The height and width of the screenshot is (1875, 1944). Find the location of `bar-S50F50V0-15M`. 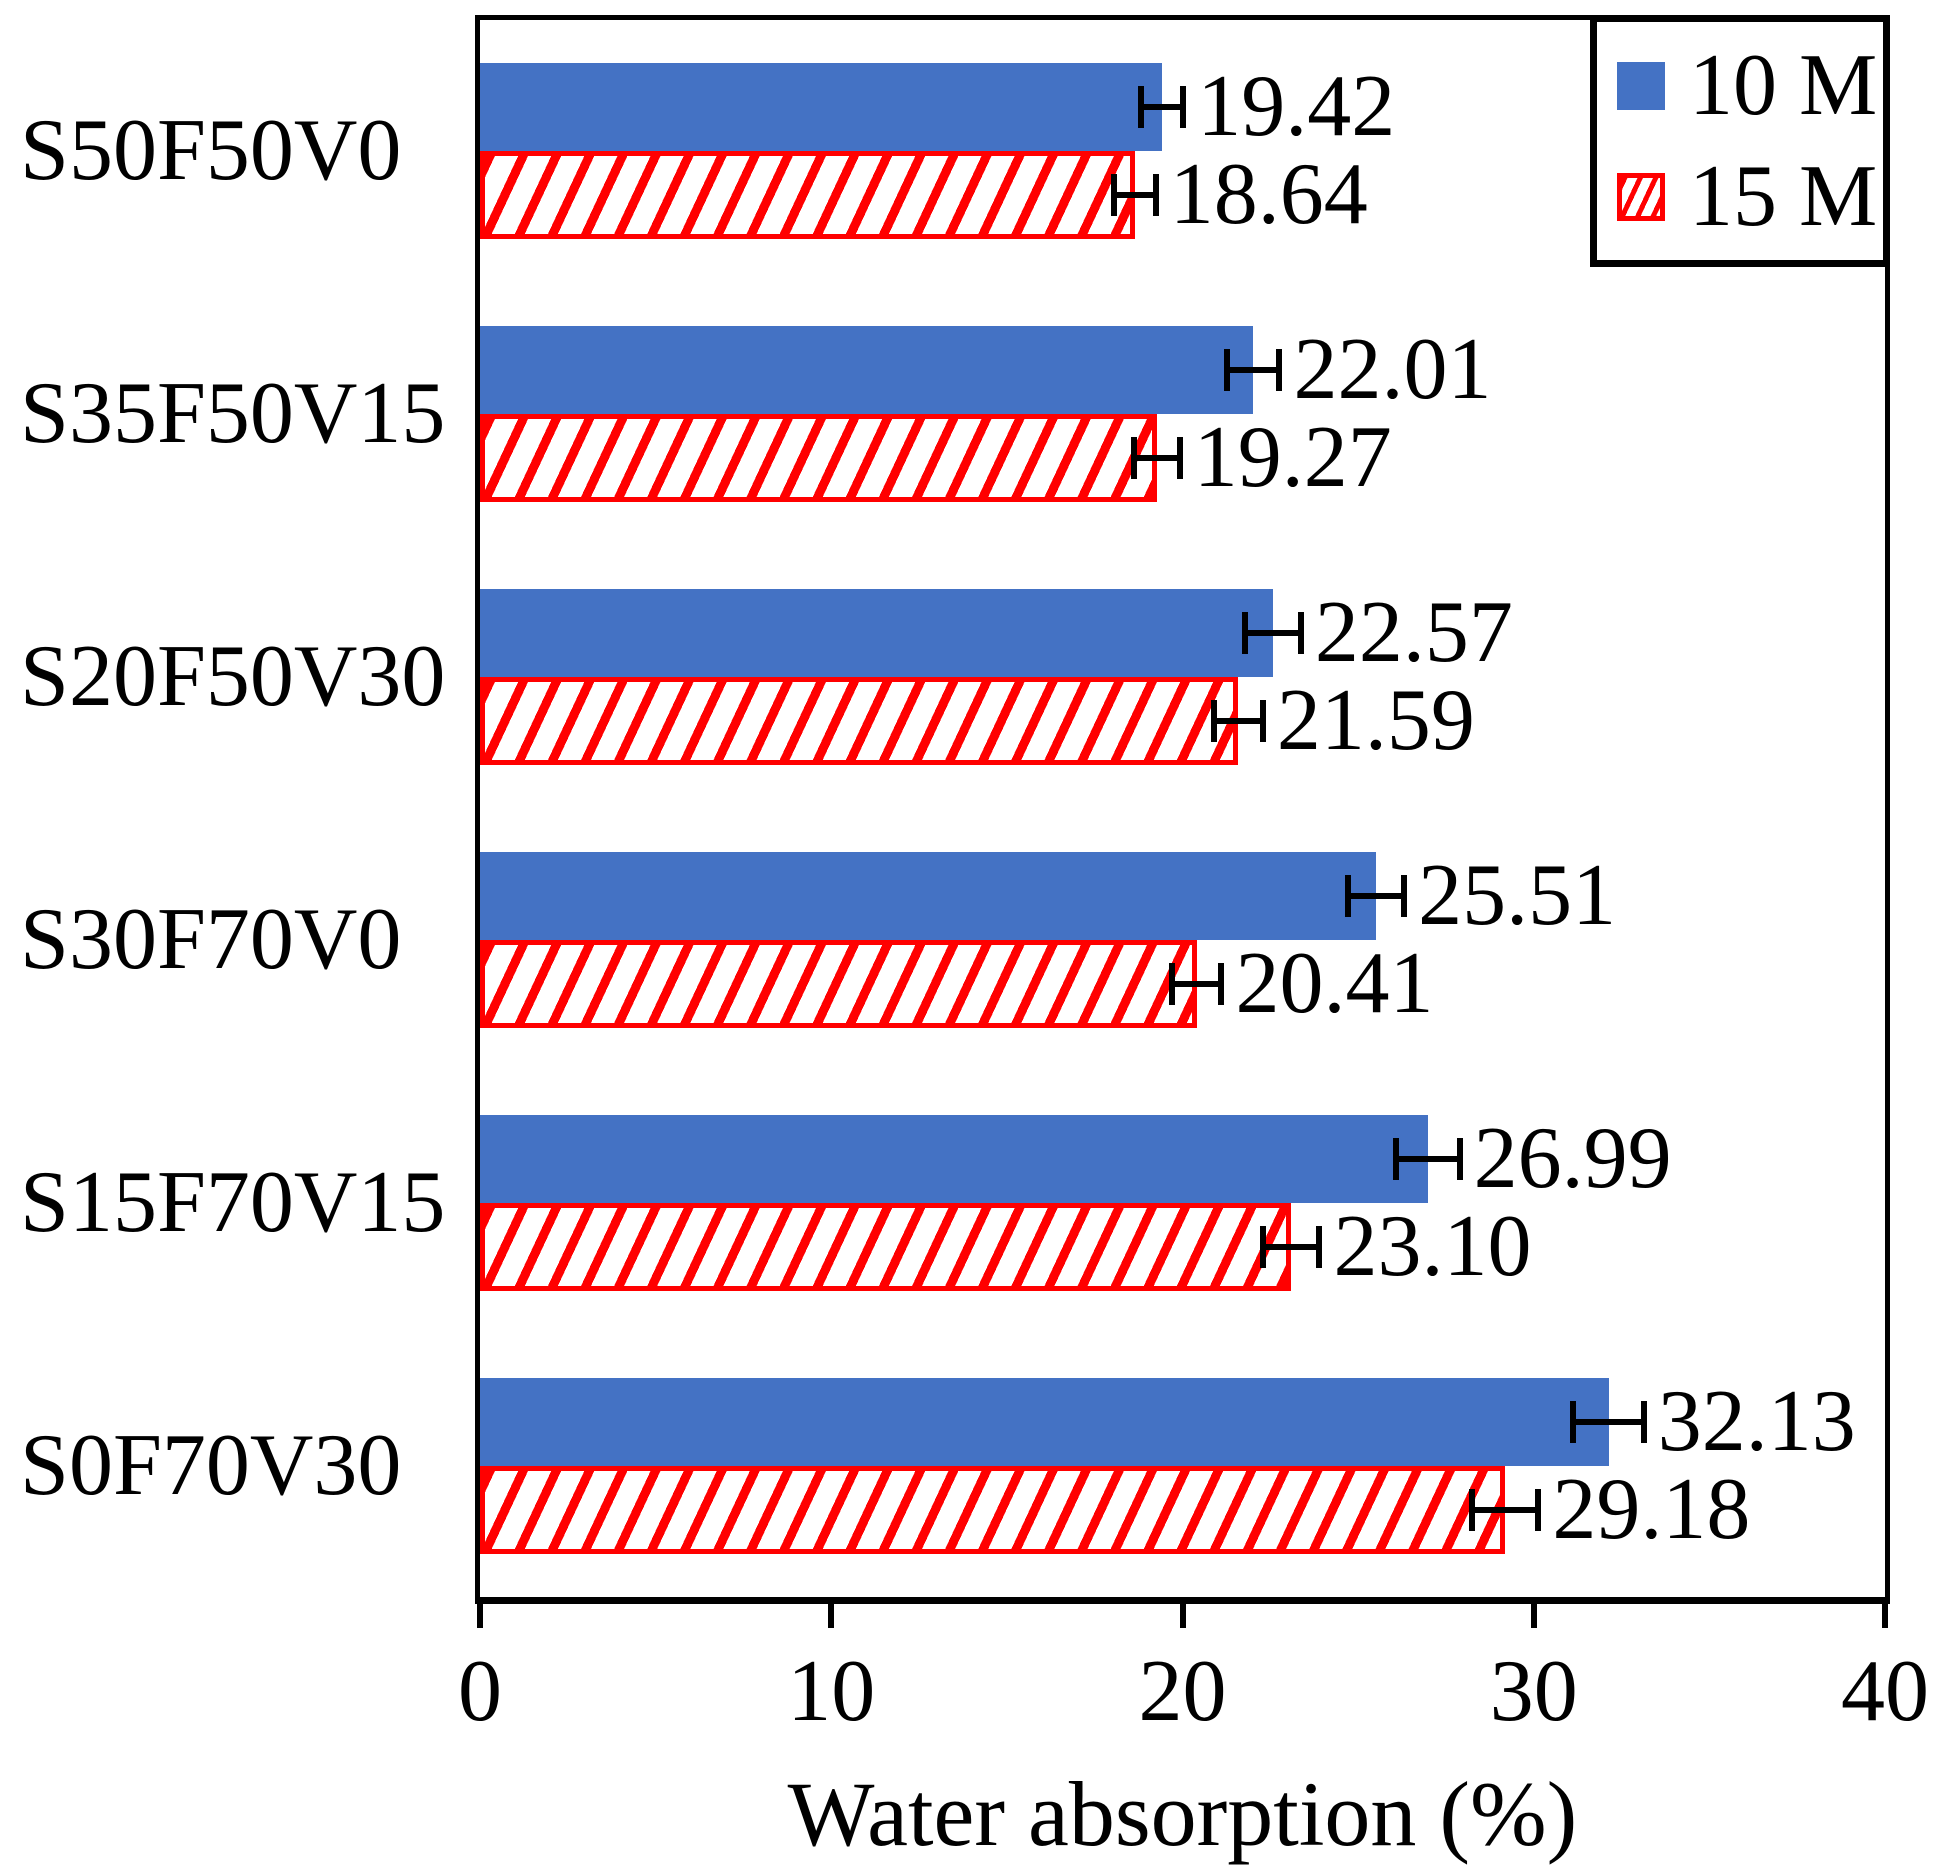

bar-S50F50V0-15M is located at coordinates (807, 195).